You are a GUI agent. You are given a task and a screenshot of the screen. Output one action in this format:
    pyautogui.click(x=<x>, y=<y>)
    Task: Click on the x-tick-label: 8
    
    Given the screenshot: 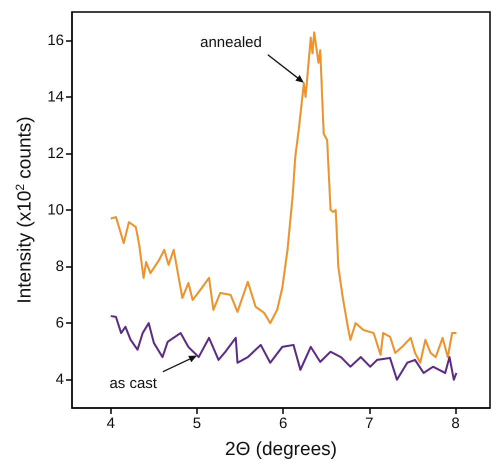 What is the action you would take?
    pyautogui.click(x=455, y=423)
    